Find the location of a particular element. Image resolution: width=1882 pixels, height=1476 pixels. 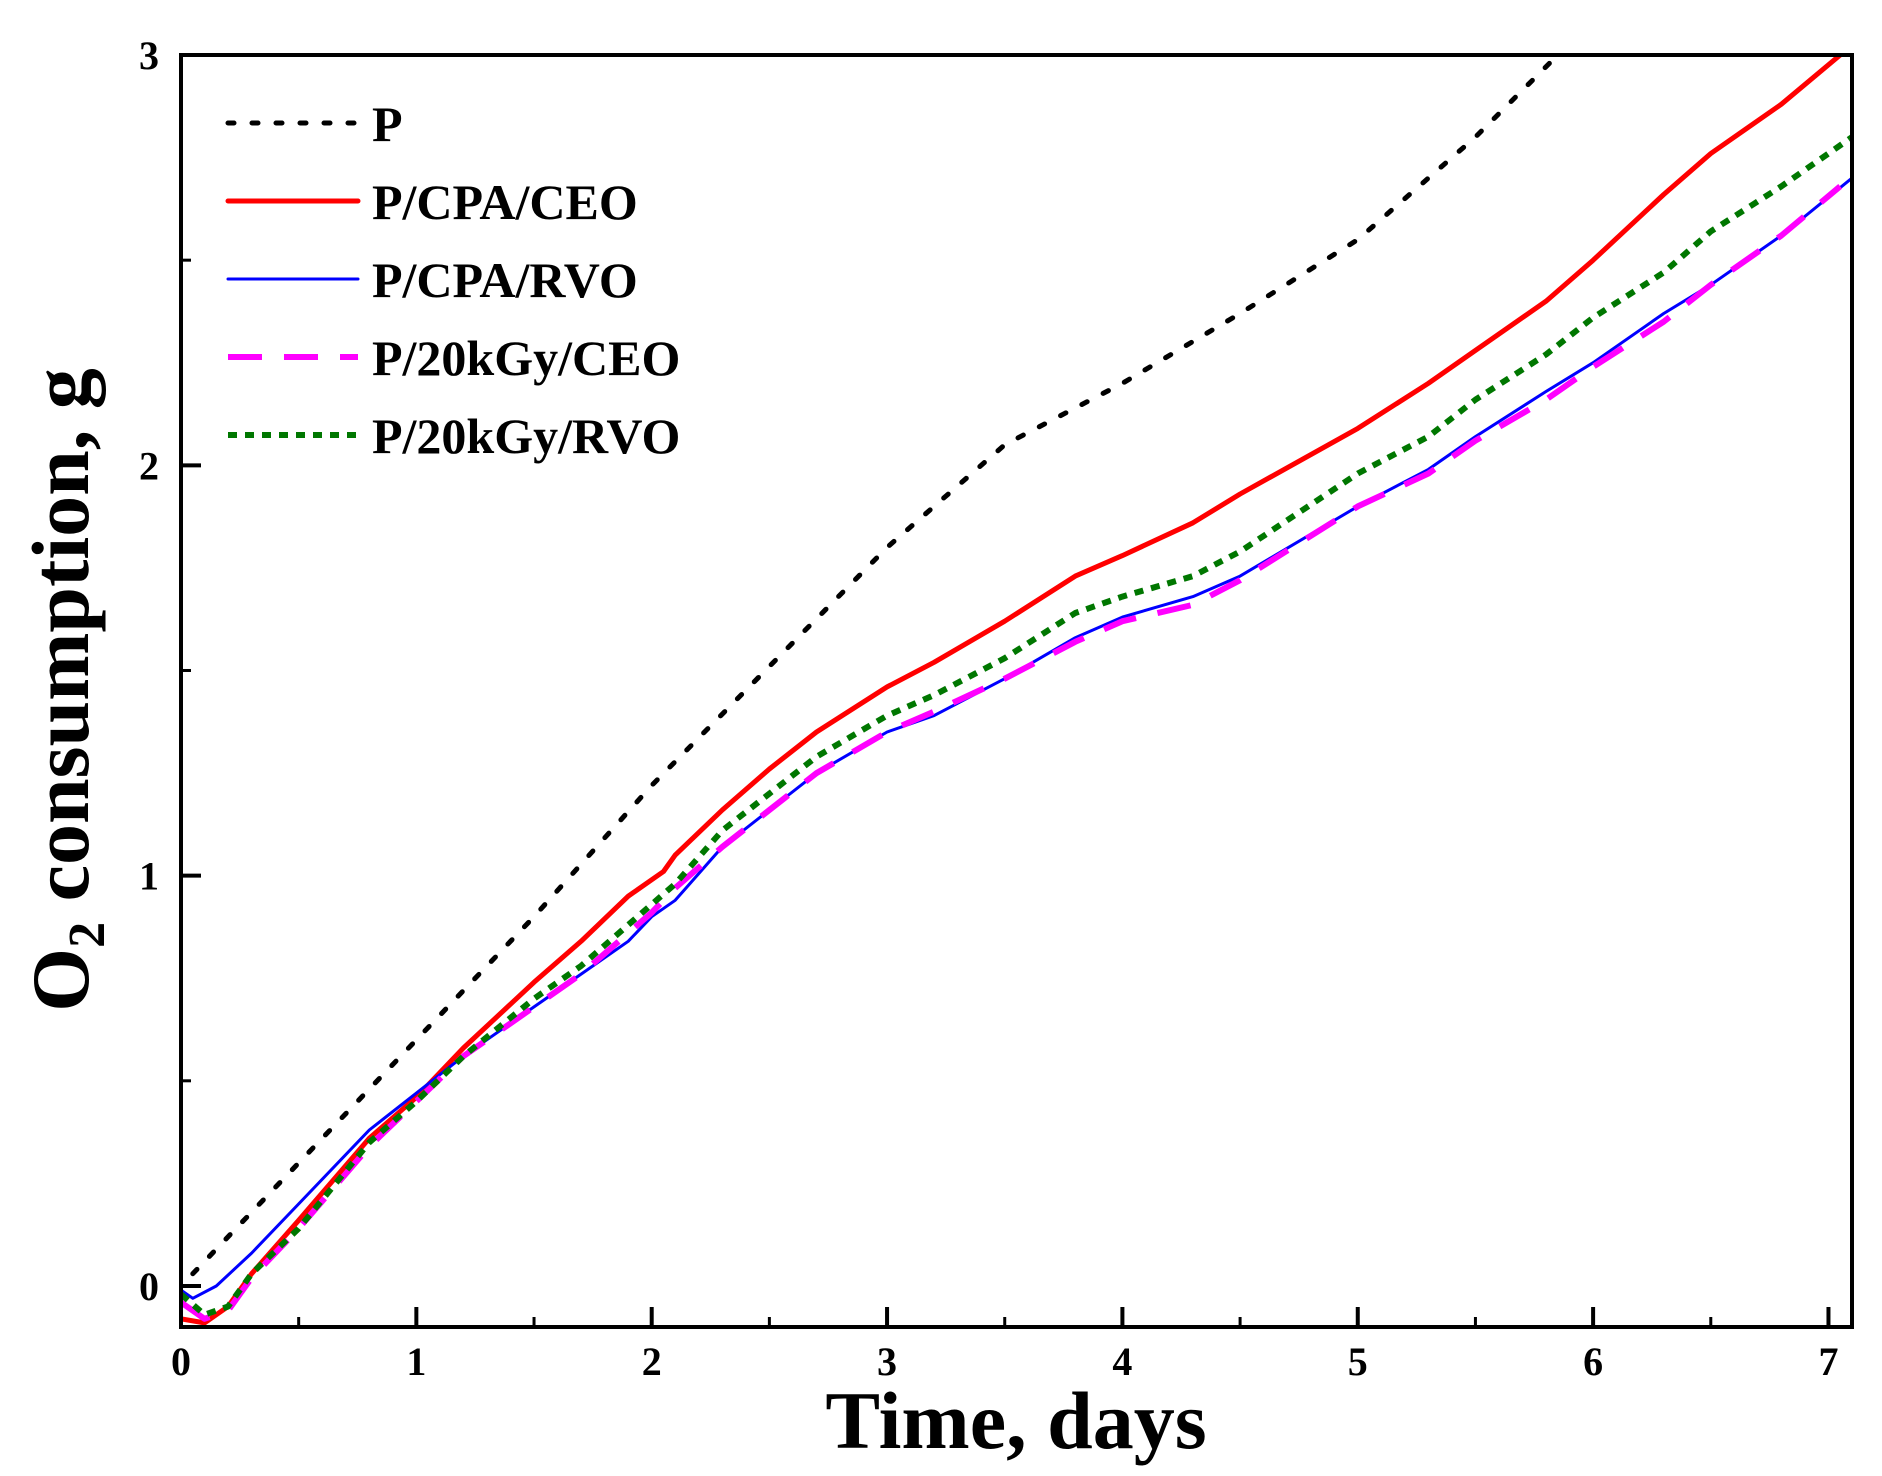

y-tick-label: 2 is located at coordinates (149, 465).